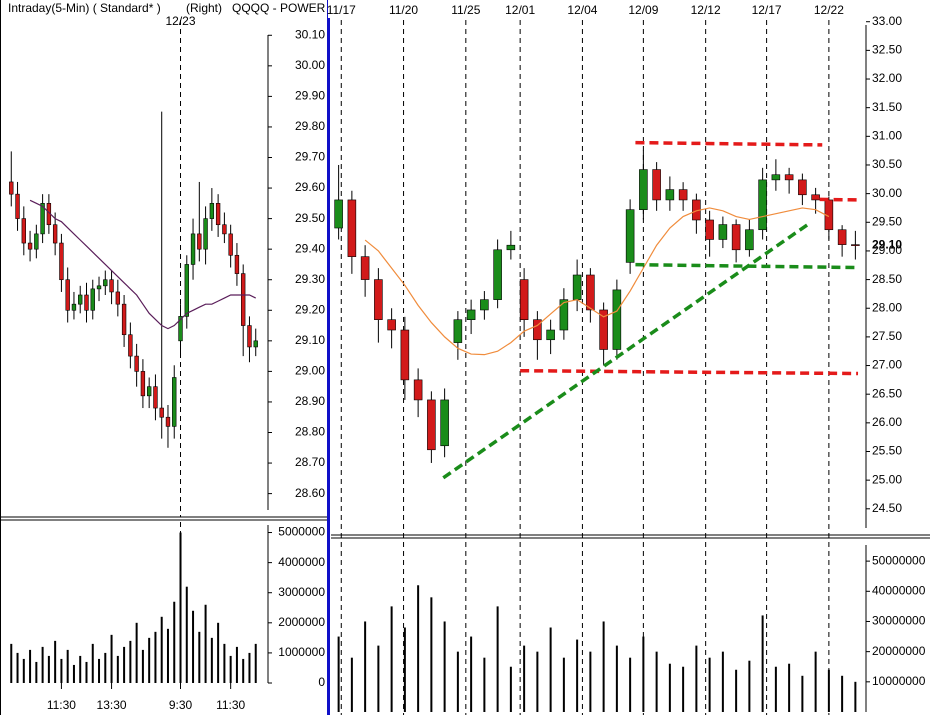 This screenshot has width=930, height=715. What do you see at coordinates (899, 621) in the screenshot?
I see `y-tick-label: 30000000` at bounding box center [899, 621].